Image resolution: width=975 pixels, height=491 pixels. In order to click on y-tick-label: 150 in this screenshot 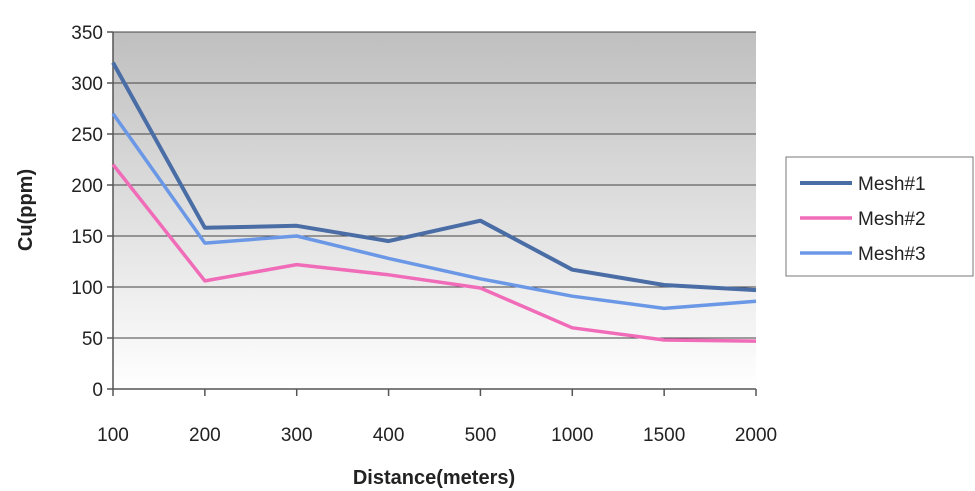, I will do `click(87, 237)`.